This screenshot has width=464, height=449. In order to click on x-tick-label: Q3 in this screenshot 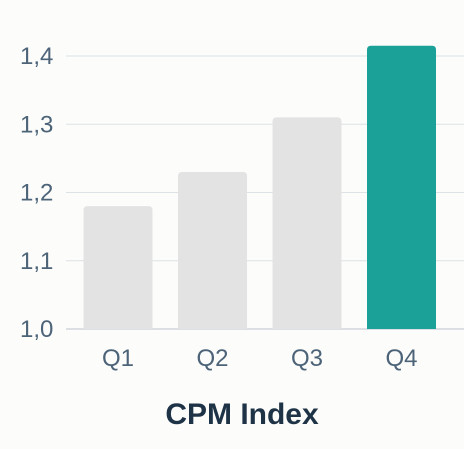, I will do `click(307, 358)`.